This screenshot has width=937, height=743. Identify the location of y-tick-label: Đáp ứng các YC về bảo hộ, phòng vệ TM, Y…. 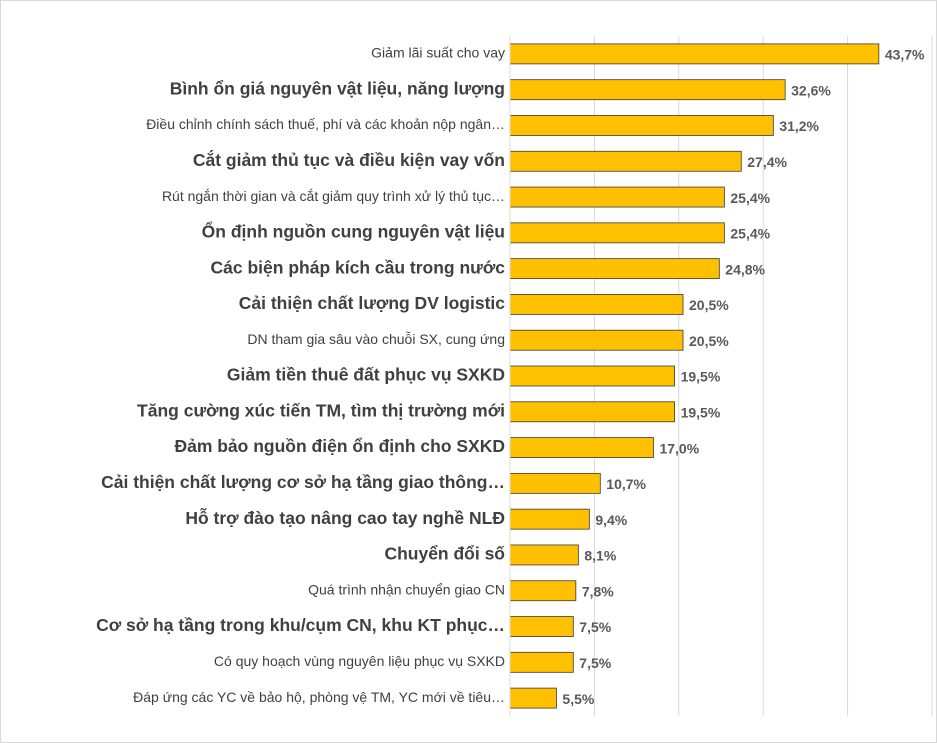
(319, 697).